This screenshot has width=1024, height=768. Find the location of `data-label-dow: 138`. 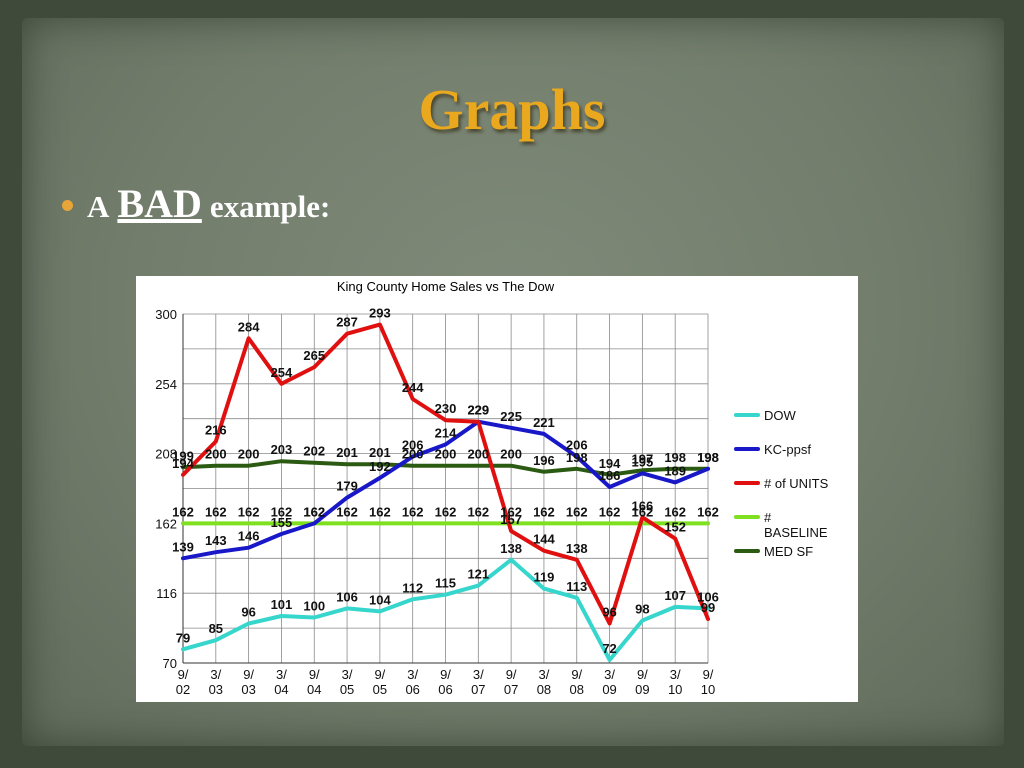

data-label-dow: 138 is located at coordinates (511, 548).